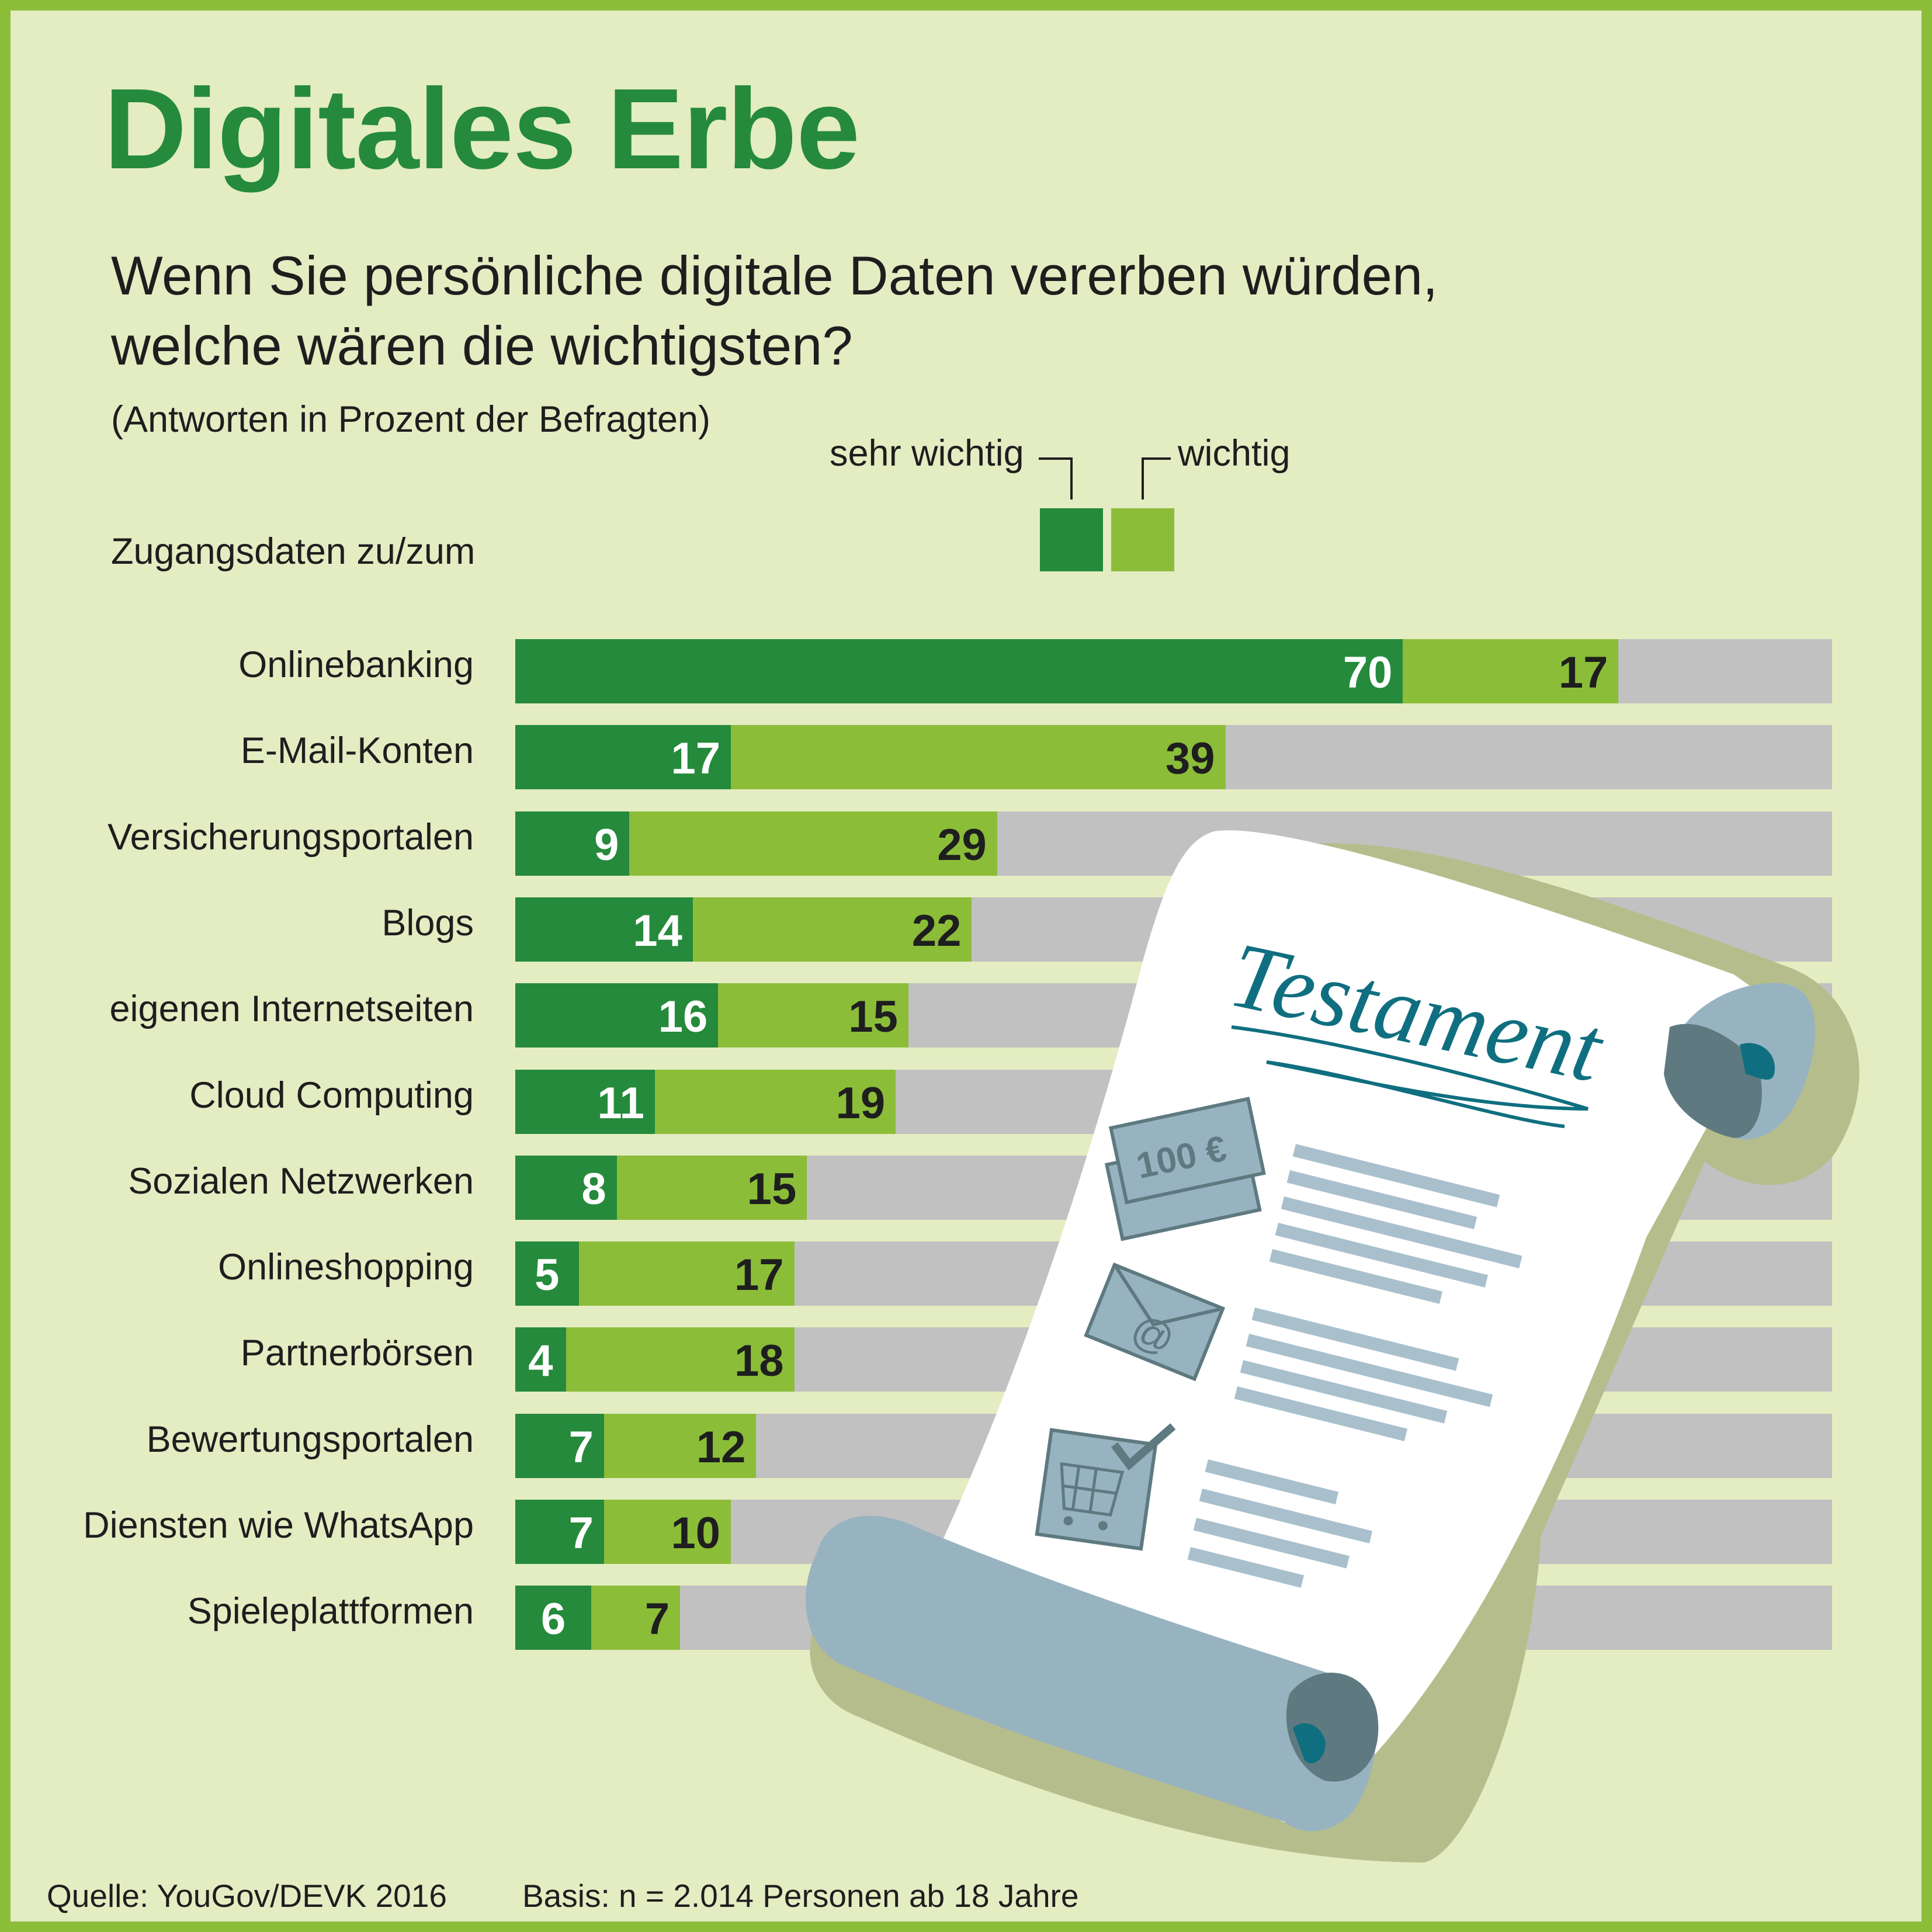 The width and height of the screenshot is (1932, 1932). What do you see at coordinates (860, 1103) in the screenshot?
I see `value-label-wichtig: 19` at bounding box center [860, 1103].